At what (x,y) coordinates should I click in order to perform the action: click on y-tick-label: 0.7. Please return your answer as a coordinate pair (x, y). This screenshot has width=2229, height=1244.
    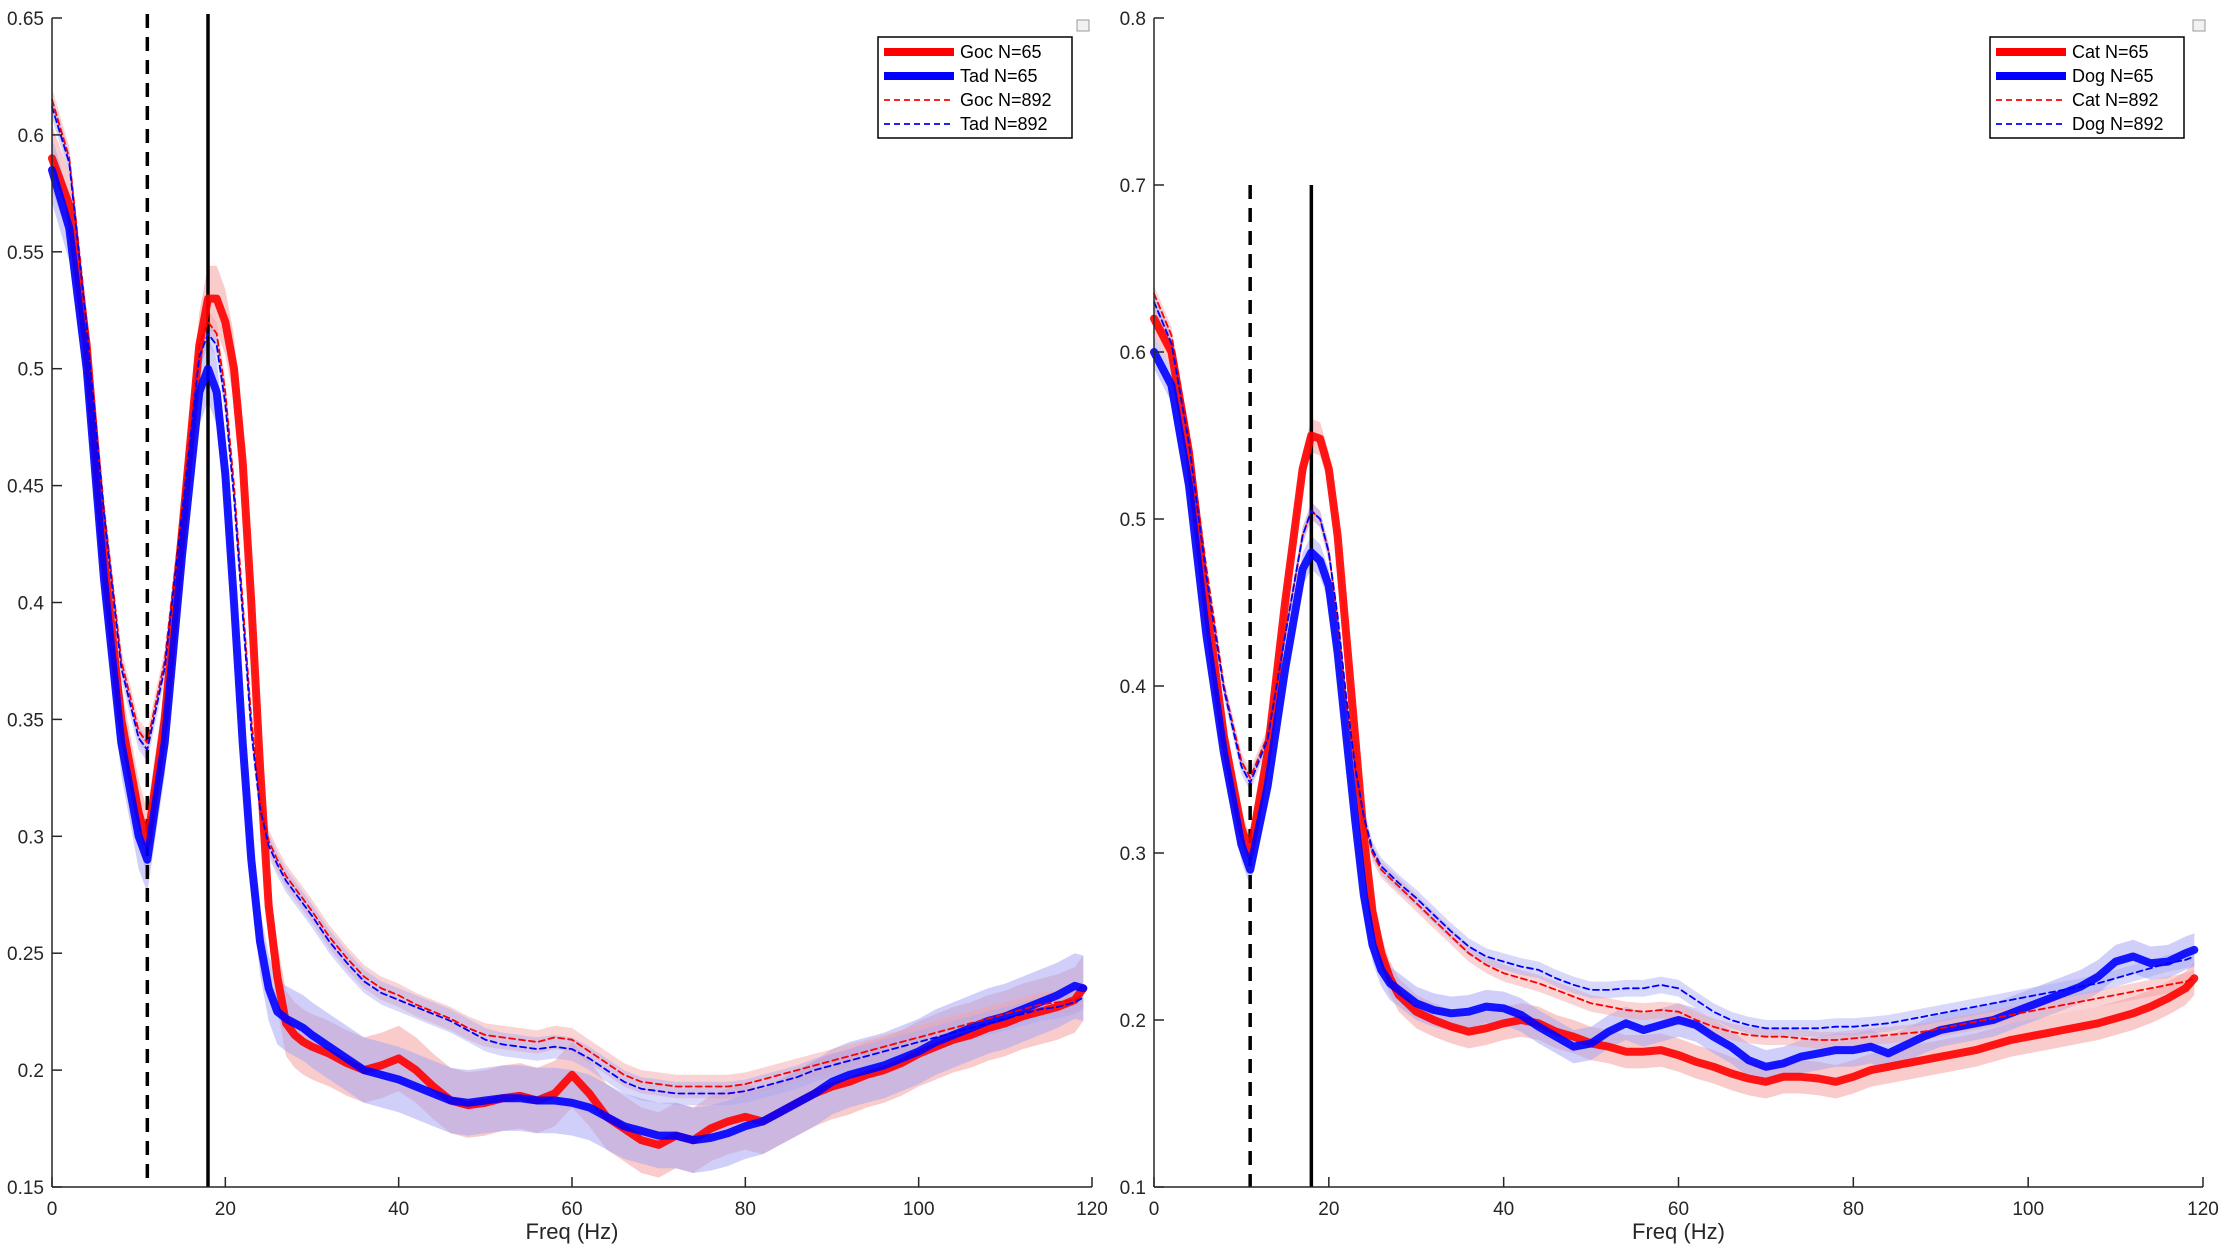
    Looking at the image, I should click on (1133, 186).